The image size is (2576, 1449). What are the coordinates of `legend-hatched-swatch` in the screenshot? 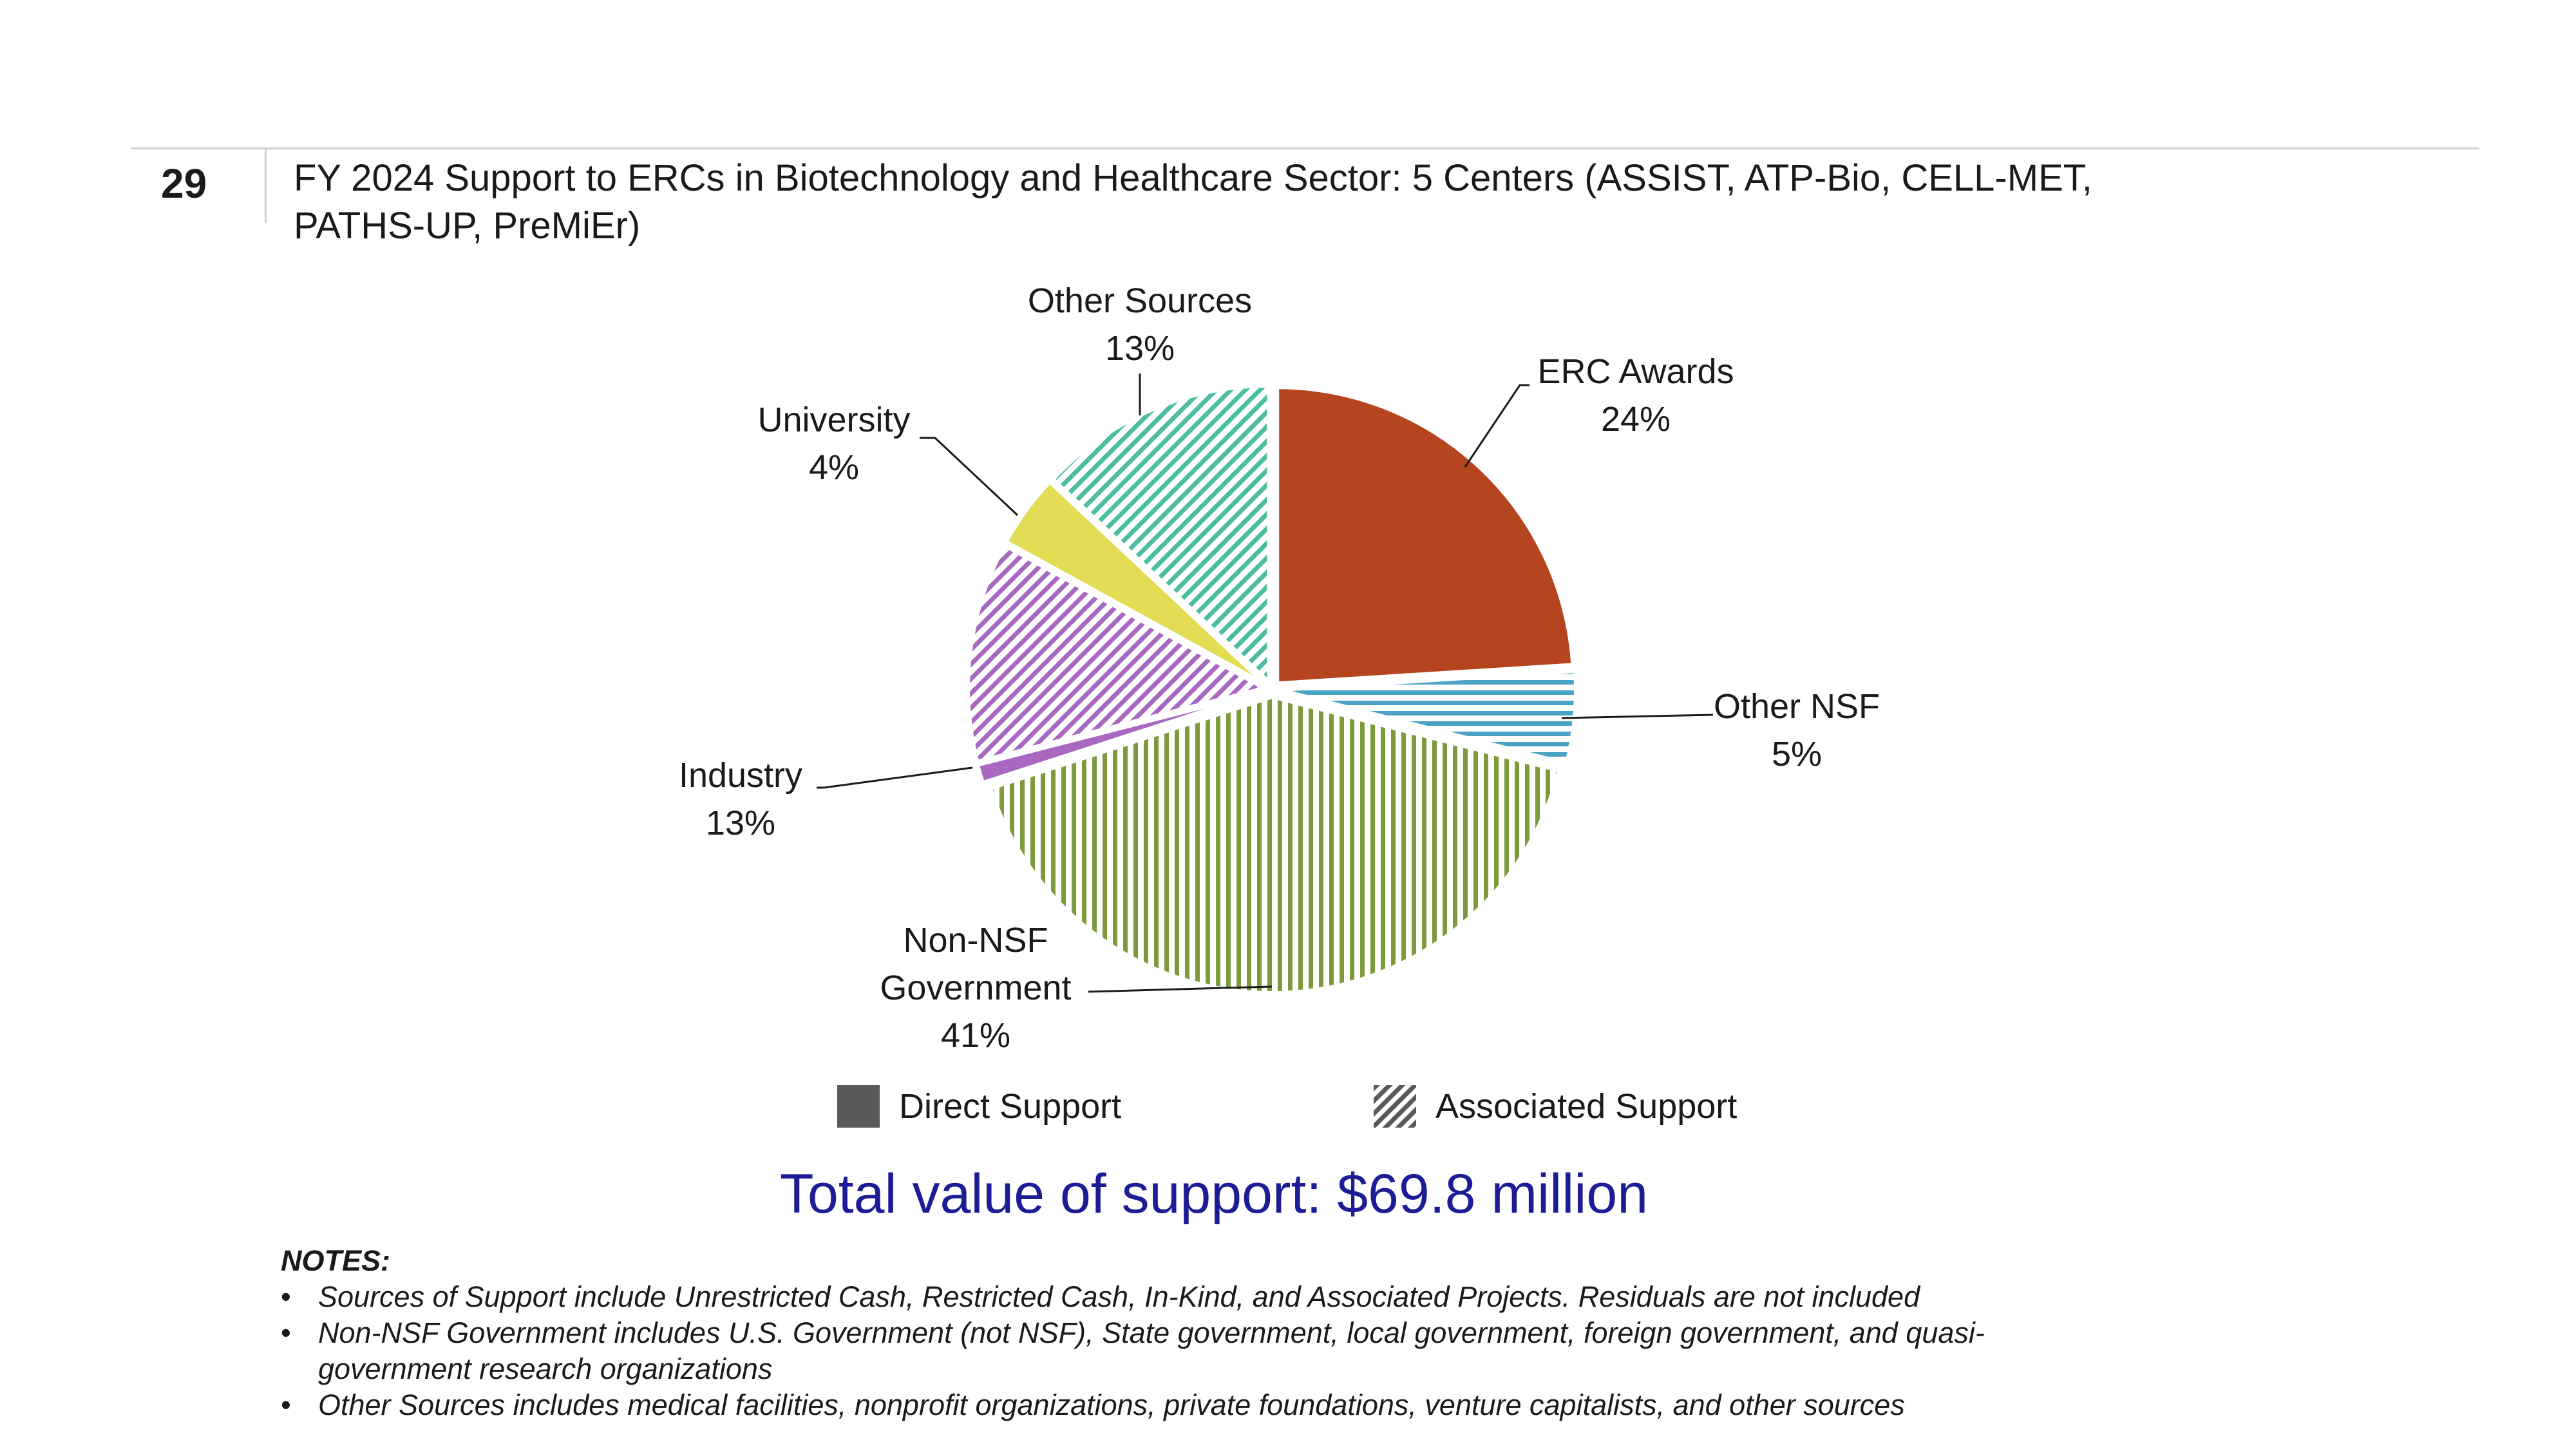 It's located at (1395, 1106).